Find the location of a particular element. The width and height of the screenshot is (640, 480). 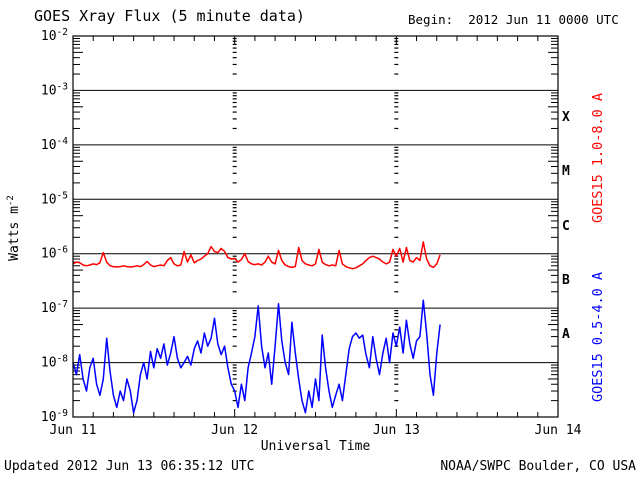

x-tick-labels: Jun 11 Jun 12 Jun 13 Jun 14 is located at coordinates (316, 430).